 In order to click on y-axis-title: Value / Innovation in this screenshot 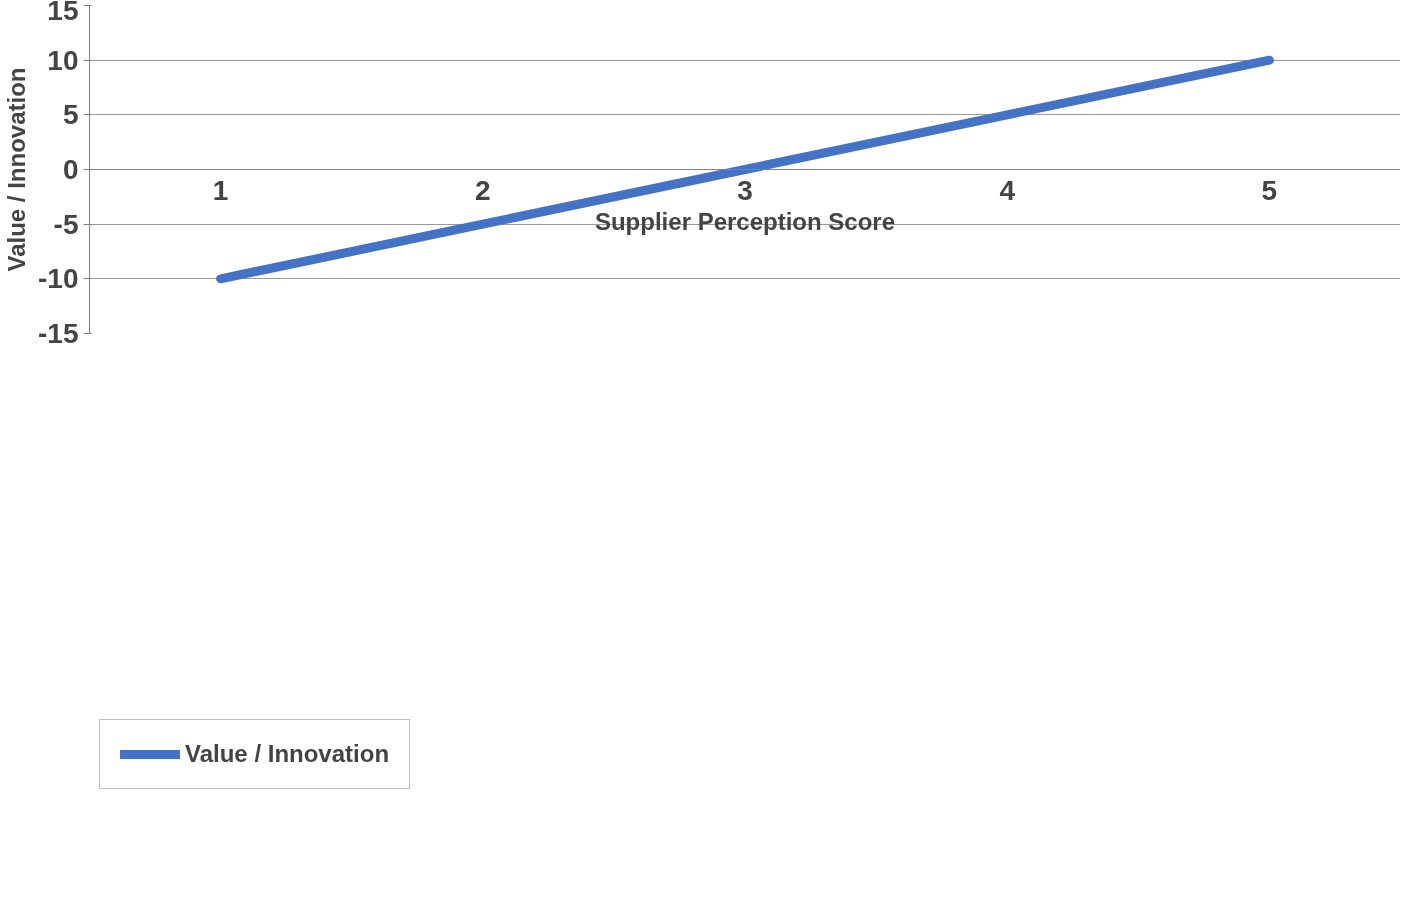, I will do `click(17, 169)`.